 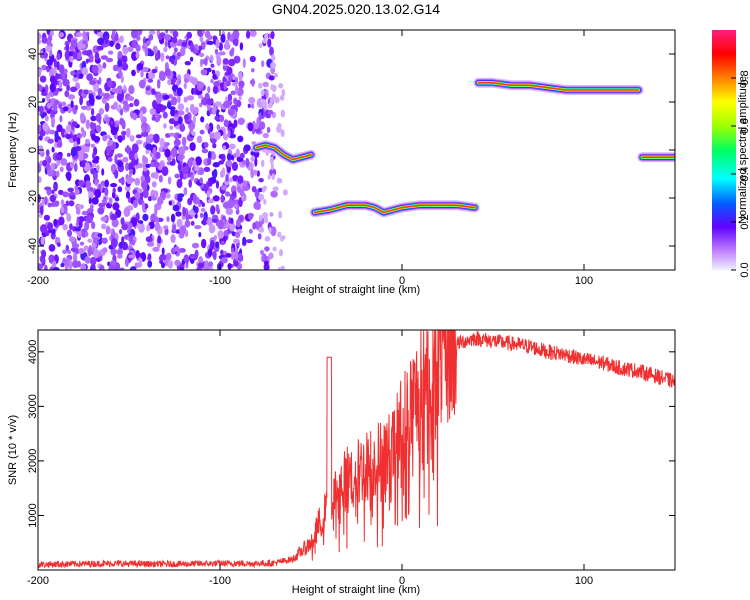 I want to click on x-tick-label: 100, so click(x=584, y=281).